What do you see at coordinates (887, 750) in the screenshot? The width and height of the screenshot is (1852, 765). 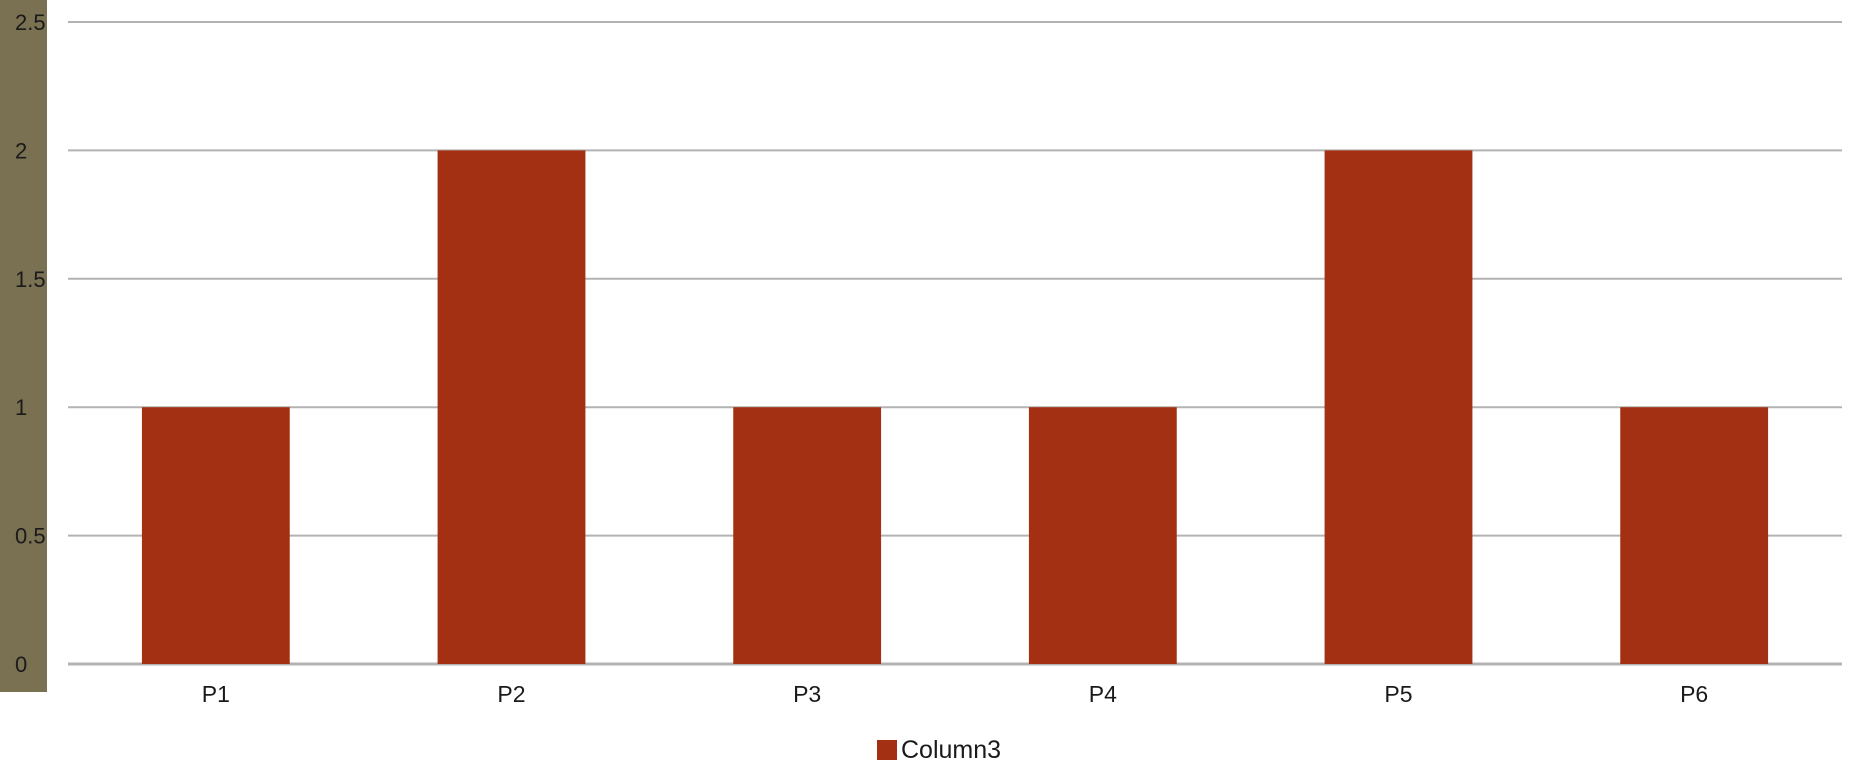 I see `legend-swatch` at bounding box center [887, 750].